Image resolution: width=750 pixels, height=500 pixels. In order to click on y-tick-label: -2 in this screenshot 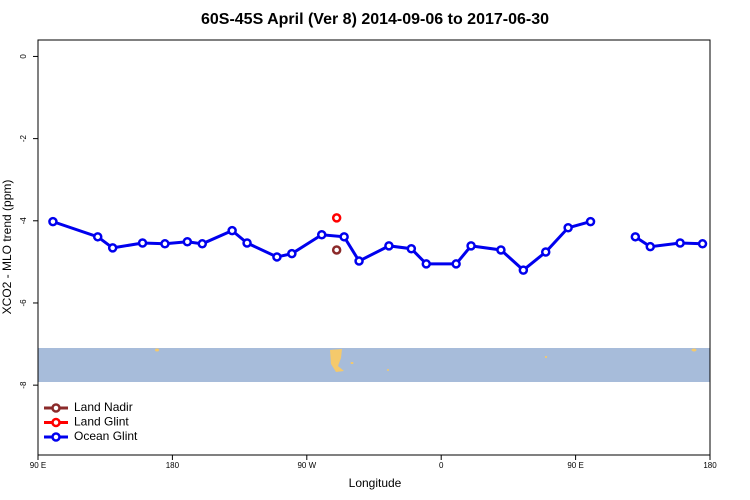, I will do `click(23, 139)`.